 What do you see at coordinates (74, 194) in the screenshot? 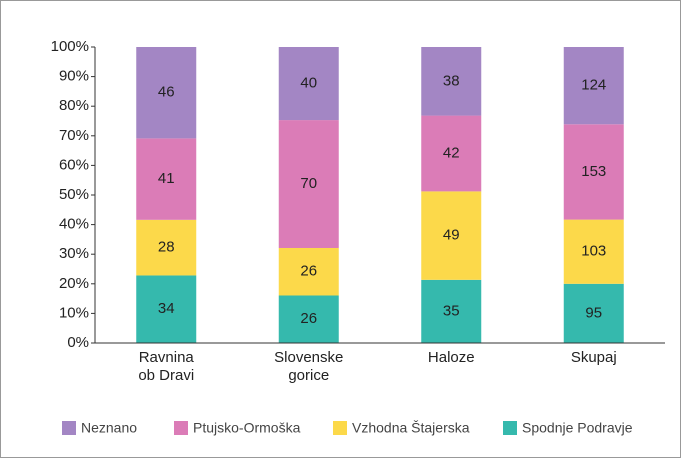
I see `y-tick-label: 50%` at bounding box center [74, 194].